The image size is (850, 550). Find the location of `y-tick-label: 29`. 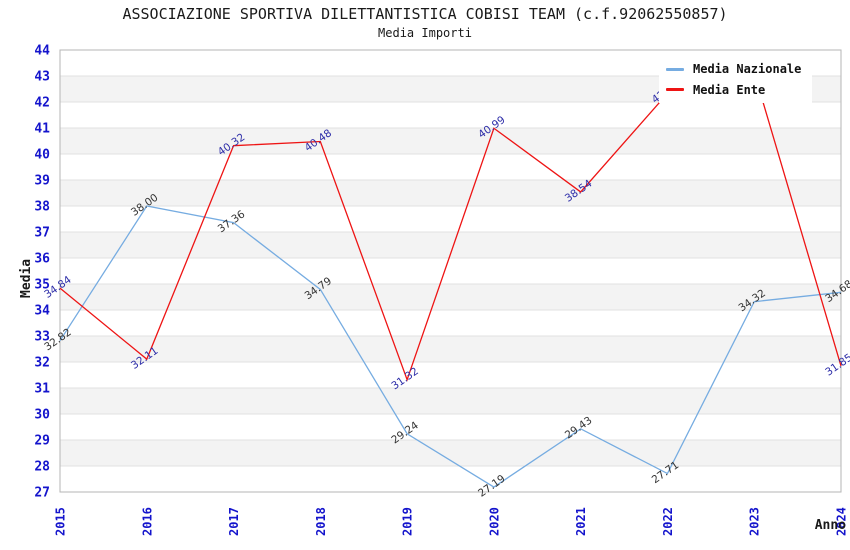

y-tick-label: 29 is located at coordinates (42, 441).